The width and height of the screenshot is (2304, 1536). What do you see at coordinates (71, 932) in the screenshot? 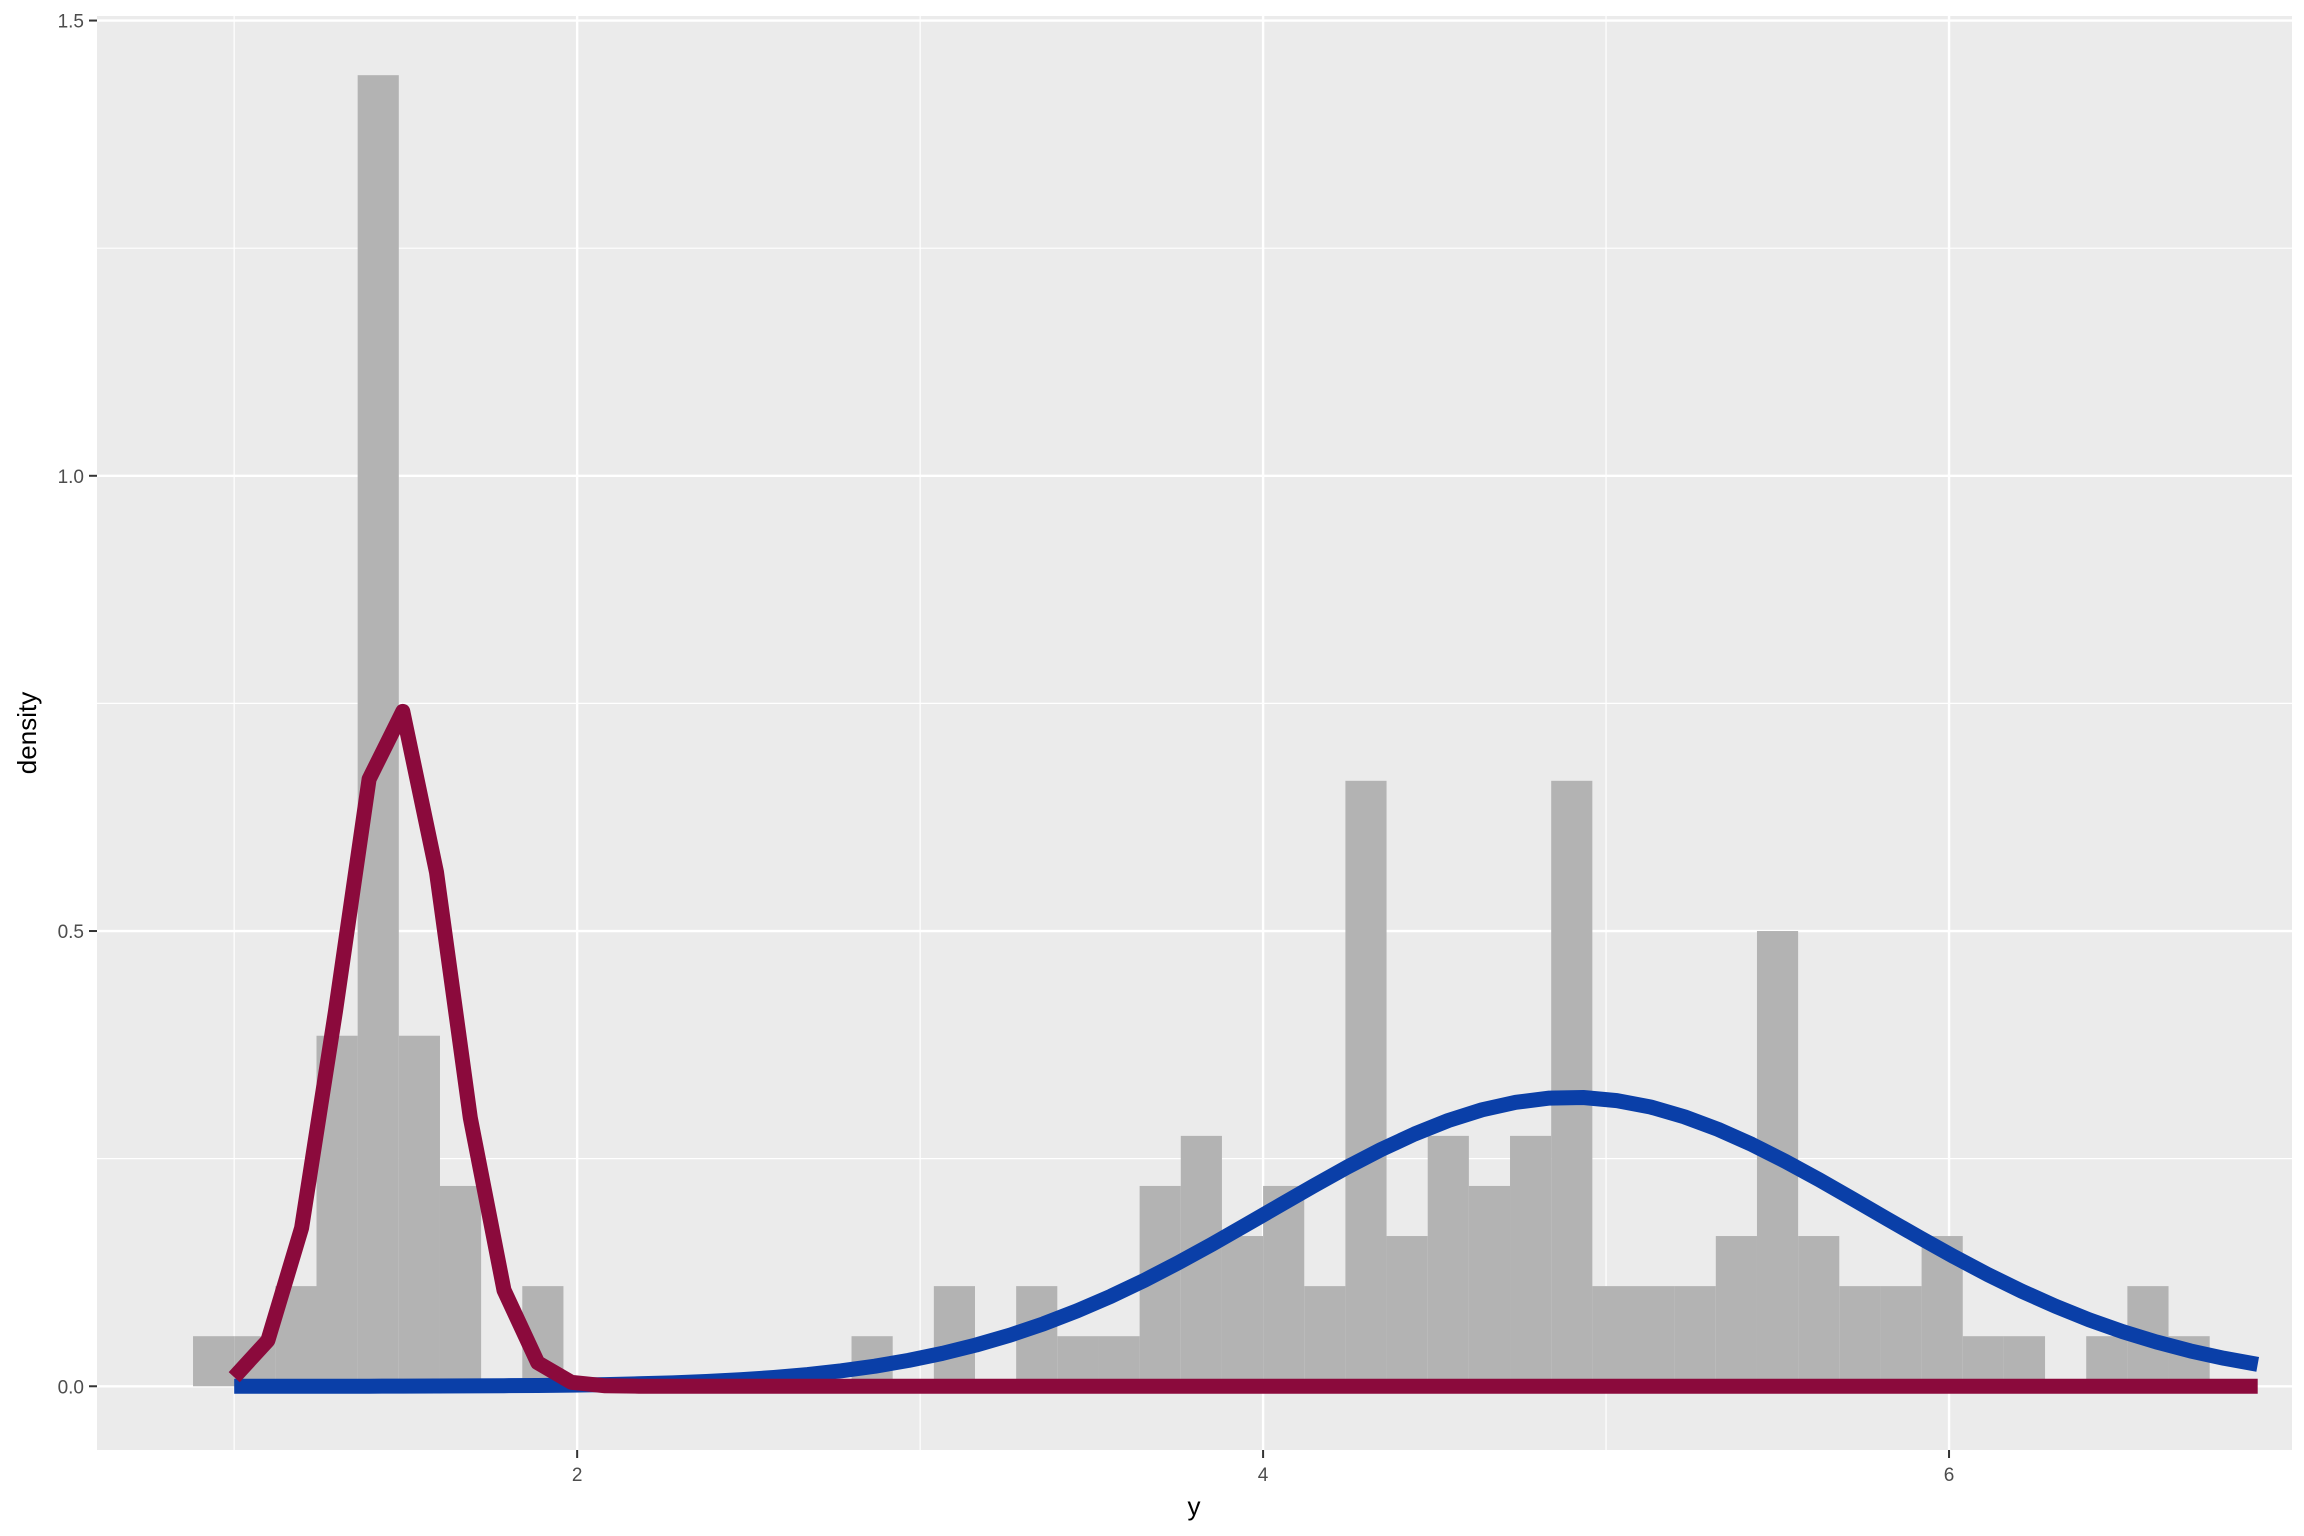
I see `y-tick-label: 0.5` at bounding box center [71, 932].